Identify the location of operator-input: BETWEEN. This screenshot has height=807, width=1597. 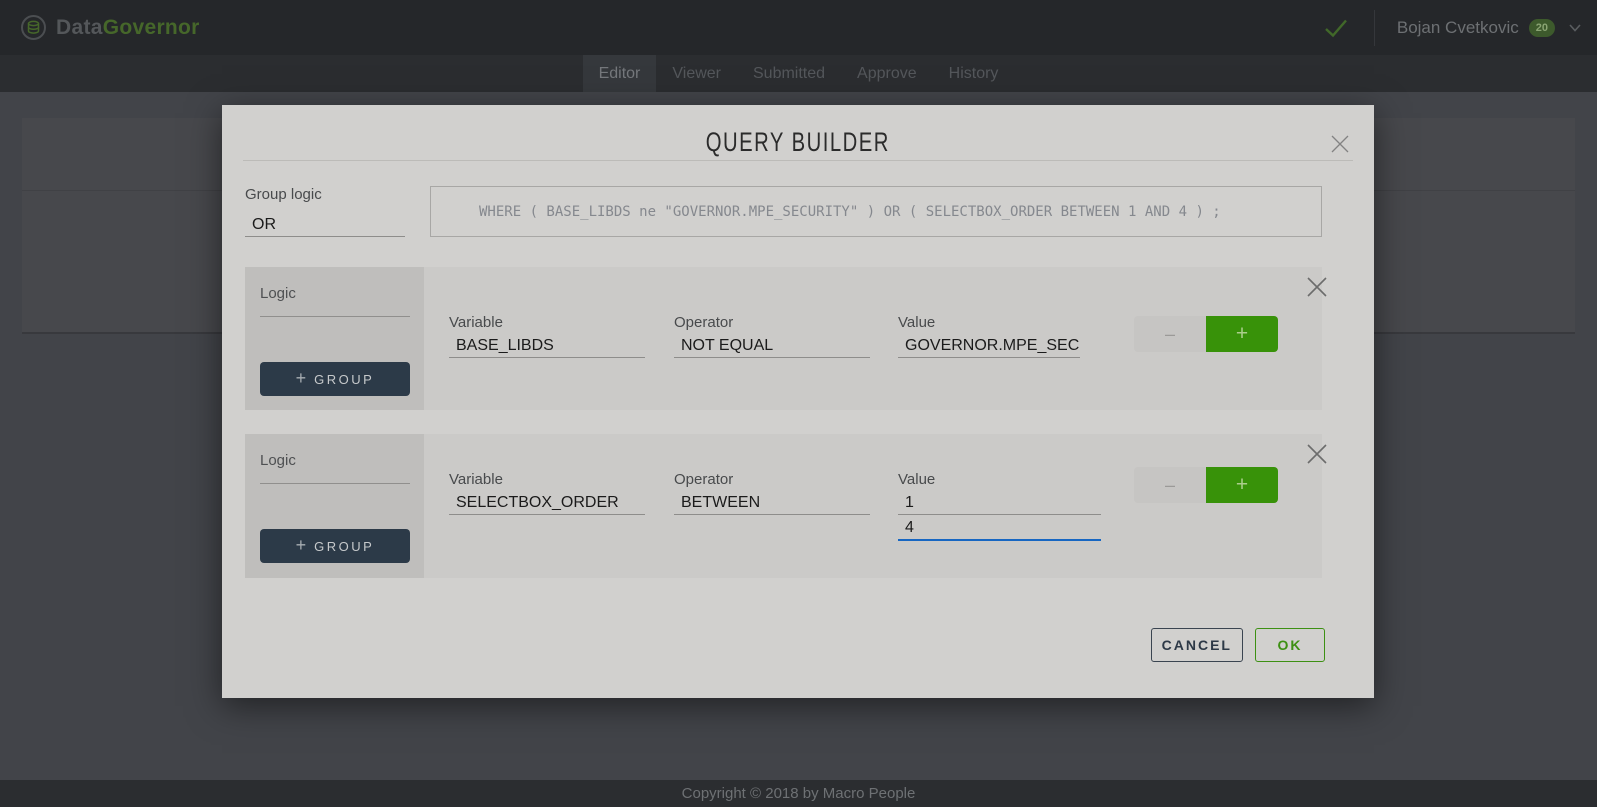
(772, 504).